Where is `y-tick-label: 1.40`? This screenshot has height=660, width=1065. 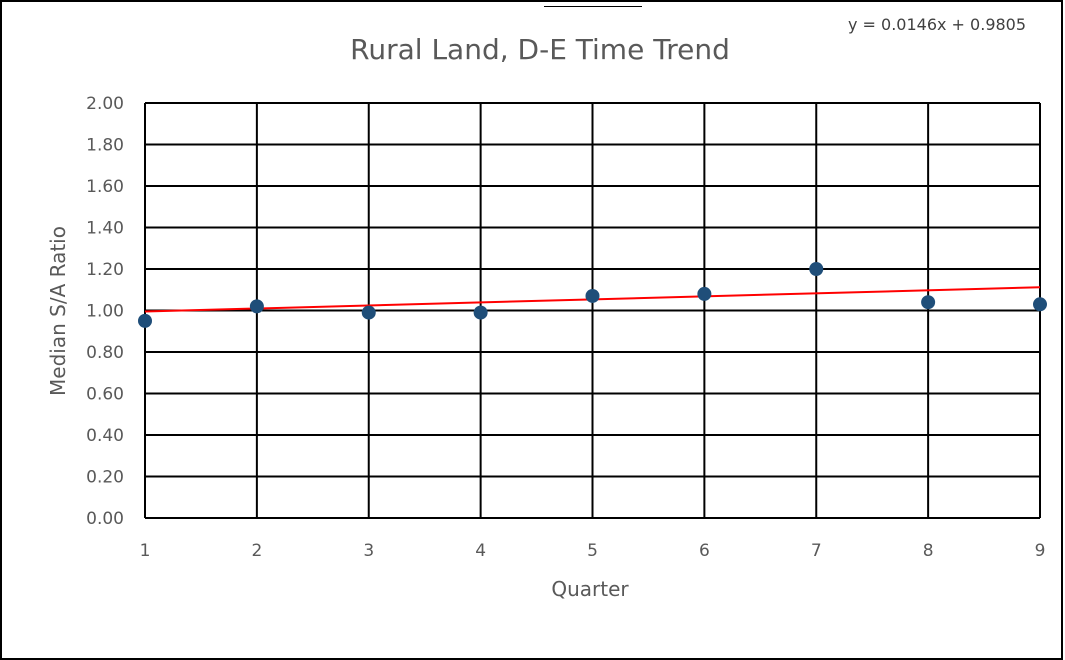 y-tick-label: 1.40 is located at coordinates (105, 229).